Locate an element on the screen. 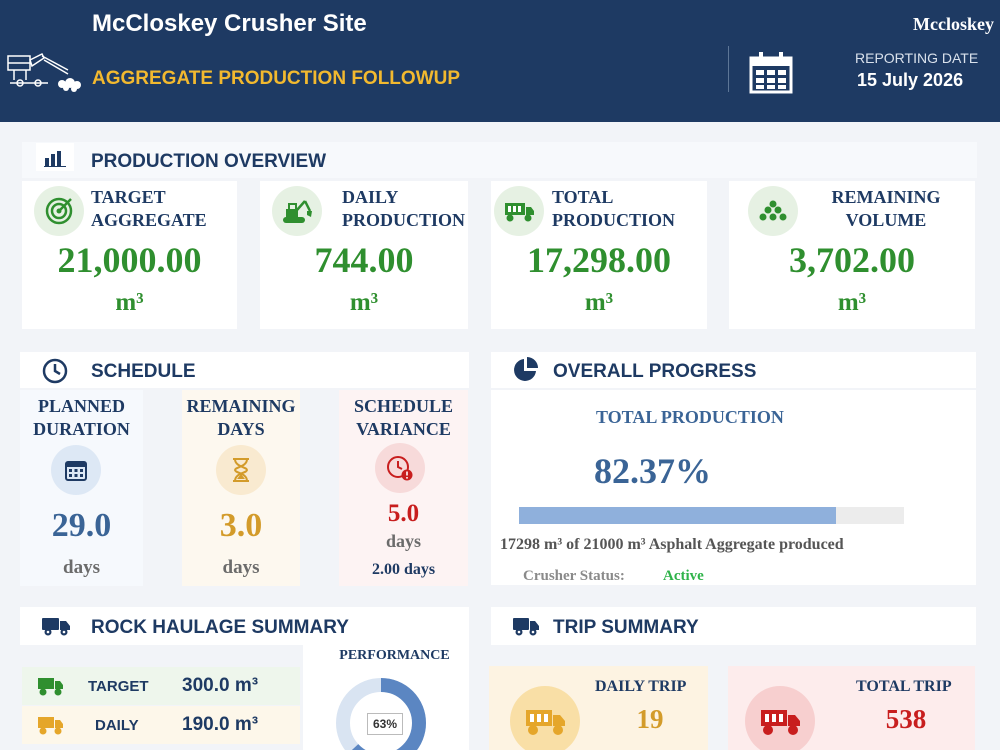 The height and width of the screenshot is (750, 1000). haulage-row-value: 190.0 m³ is located at coordinates (220, 724).